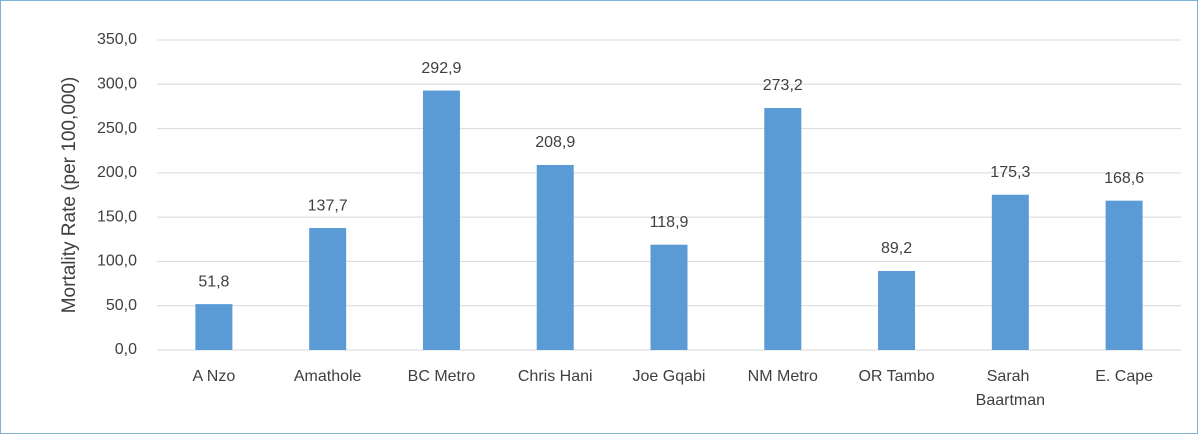 The width and height of the screenshot is (1198, 434). Describe the element at coordinates (328, 205) in the screenshot. I see `data-label: 137,7` at that location.